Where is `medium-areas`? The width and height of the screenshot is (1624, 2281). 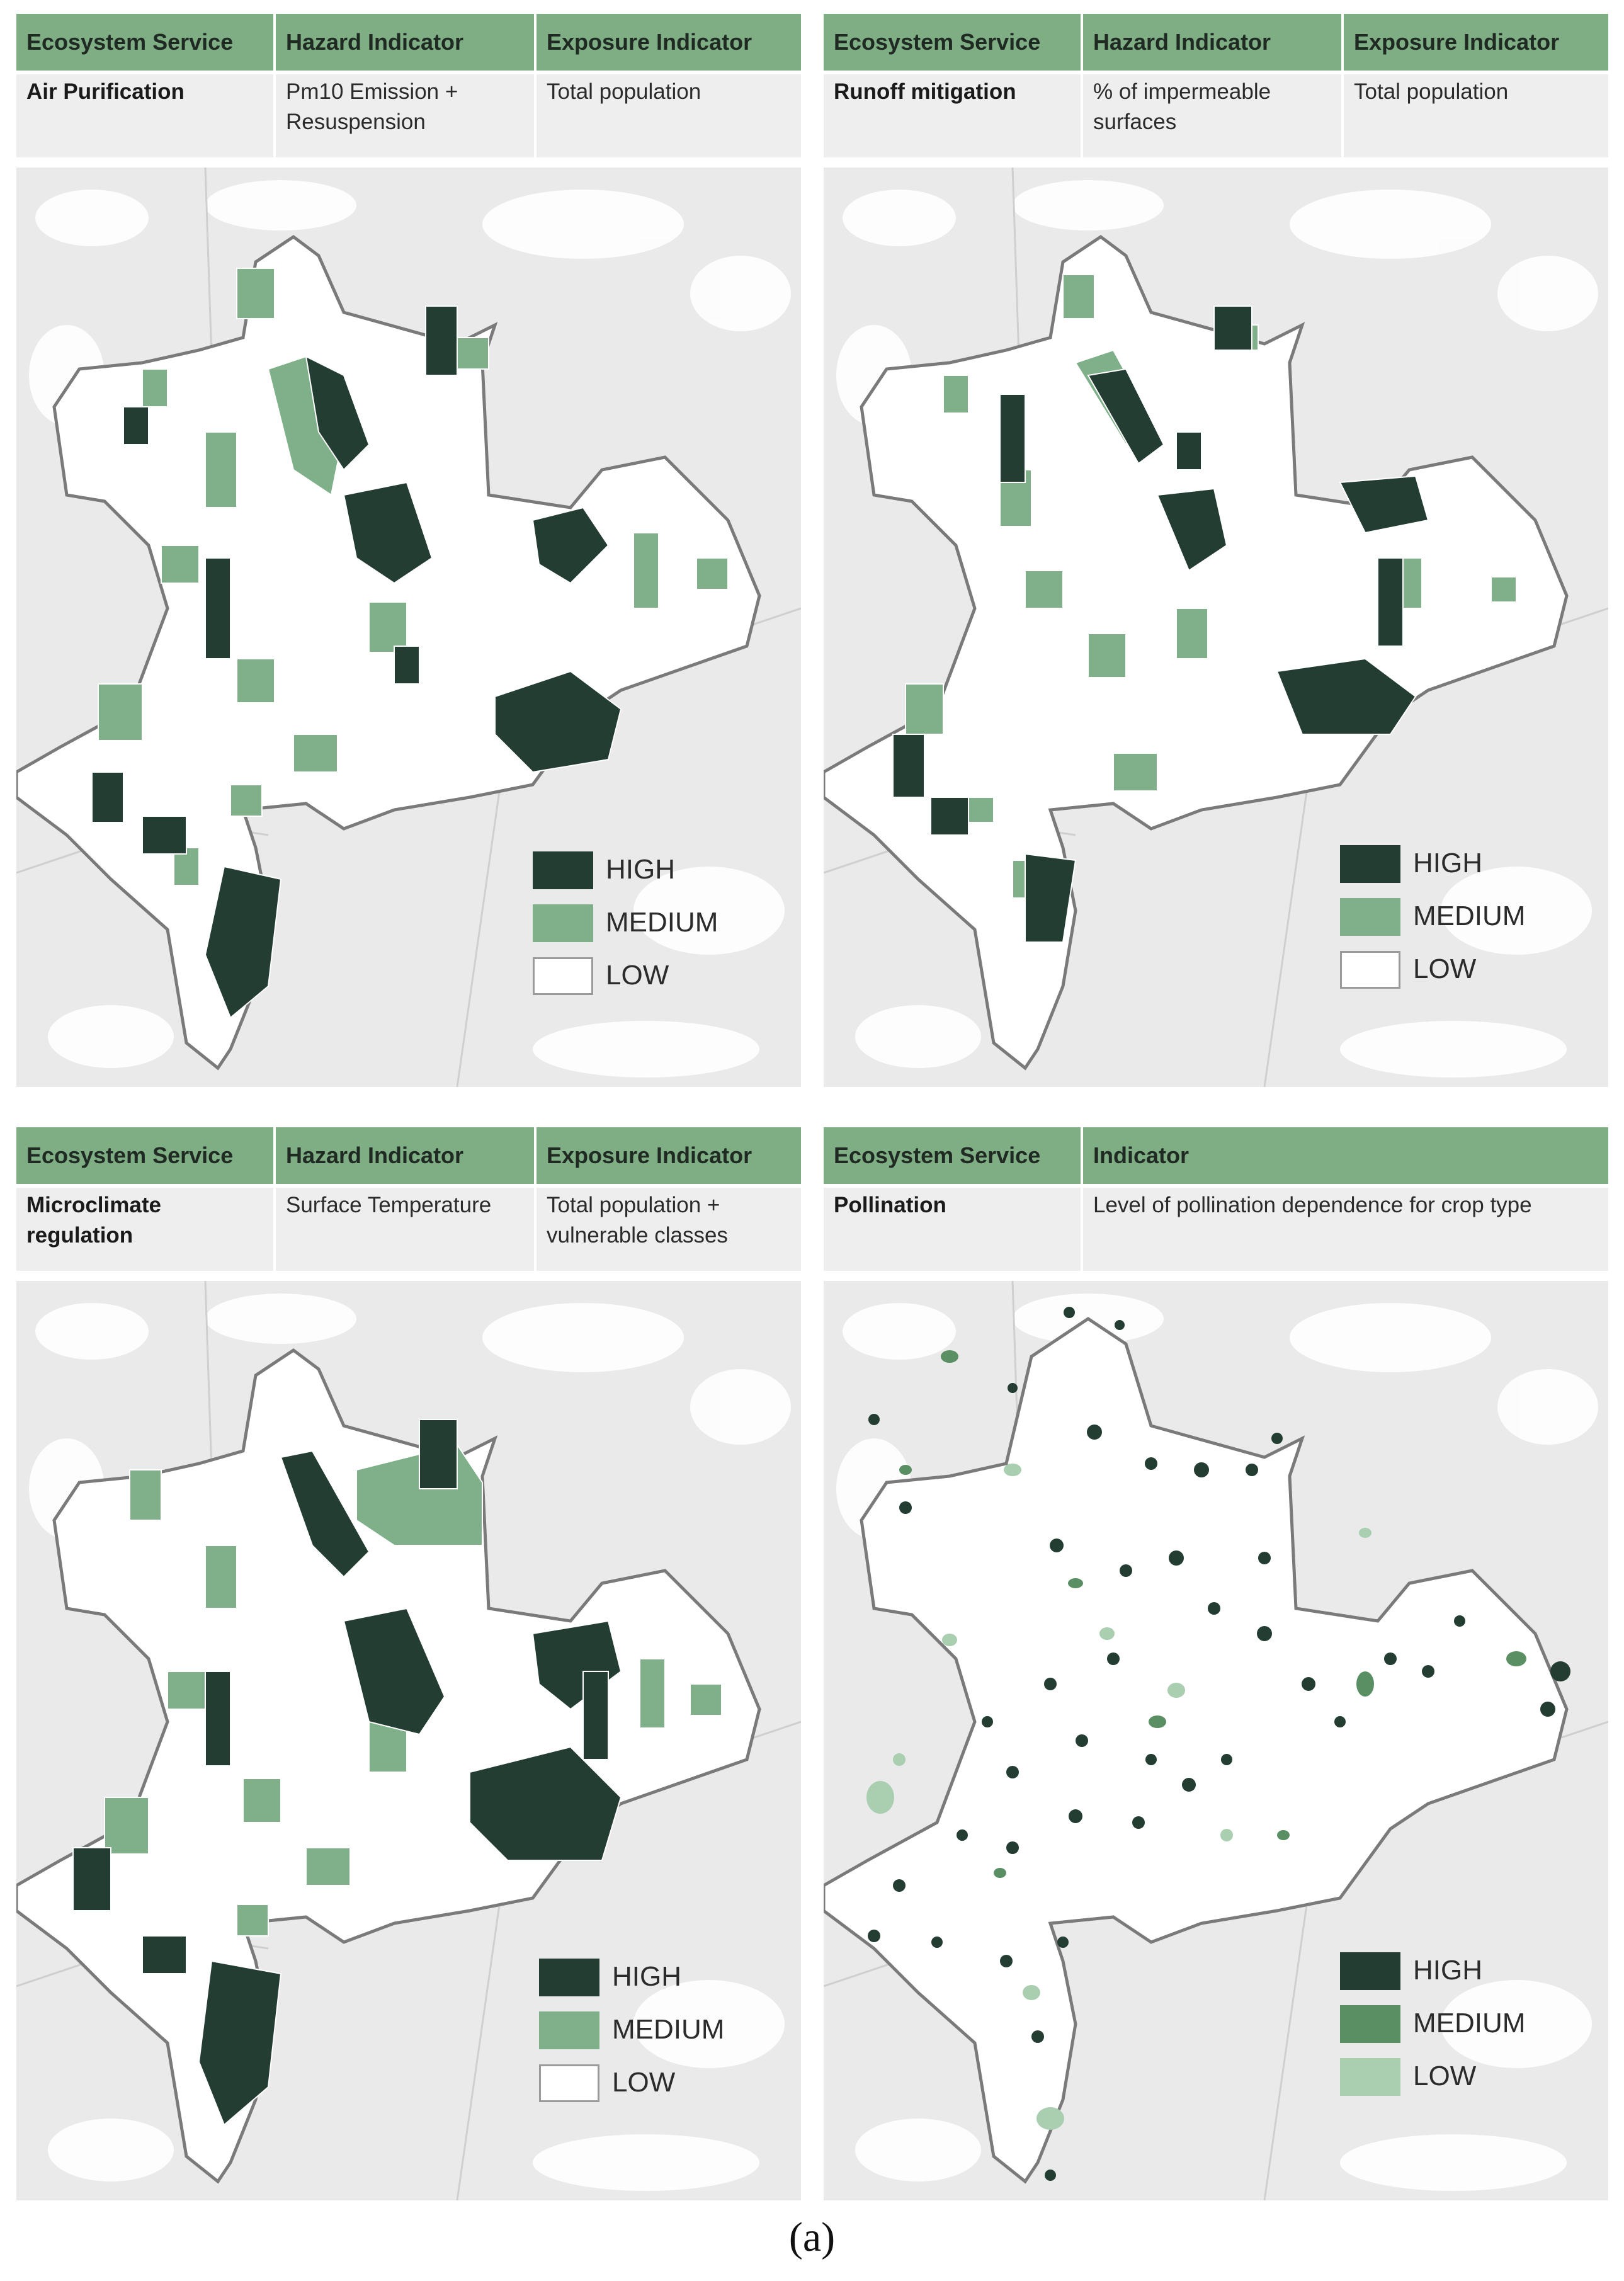
medium-areas is located at coordinates (413, 577).